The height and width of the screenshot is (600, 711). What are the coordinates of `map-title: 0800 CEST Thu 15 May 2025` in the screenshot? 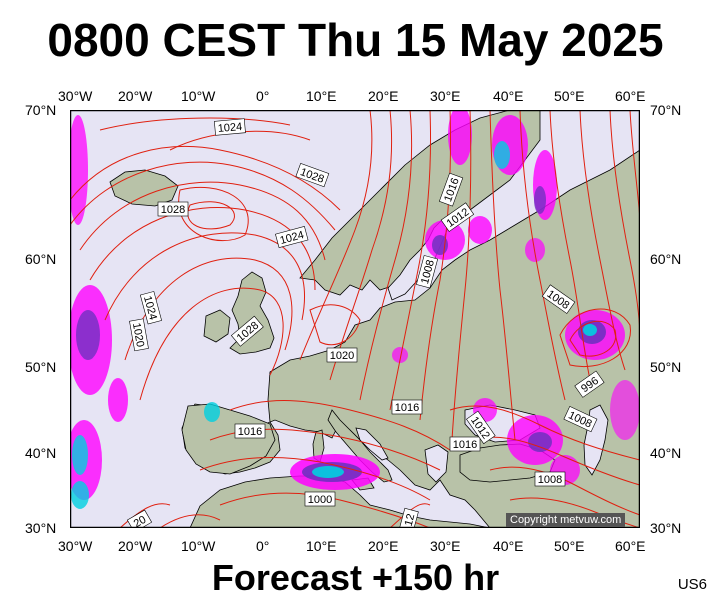 It's located at (355, 40).